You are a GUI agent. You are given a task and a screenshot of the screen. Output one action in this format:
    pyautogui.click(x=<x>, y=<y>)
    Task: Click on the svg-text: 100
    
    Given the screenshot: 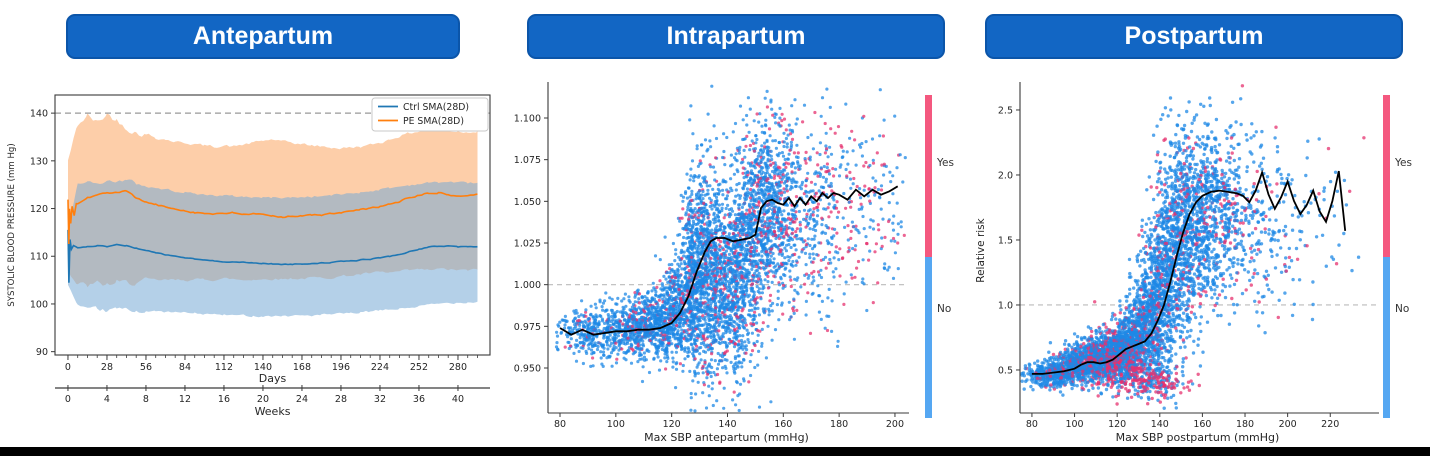 What is the action you would take?
    pyautogui.click(x=39, y=304)
    